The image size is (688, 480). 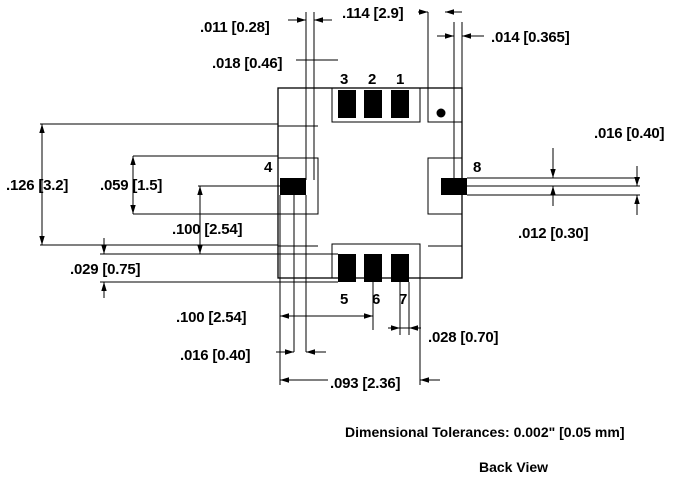 What do you see at coordinates (463, 337) in the screenshot?
I see `dim-028: .028 [0.70]` at bounding box center [463, 337].